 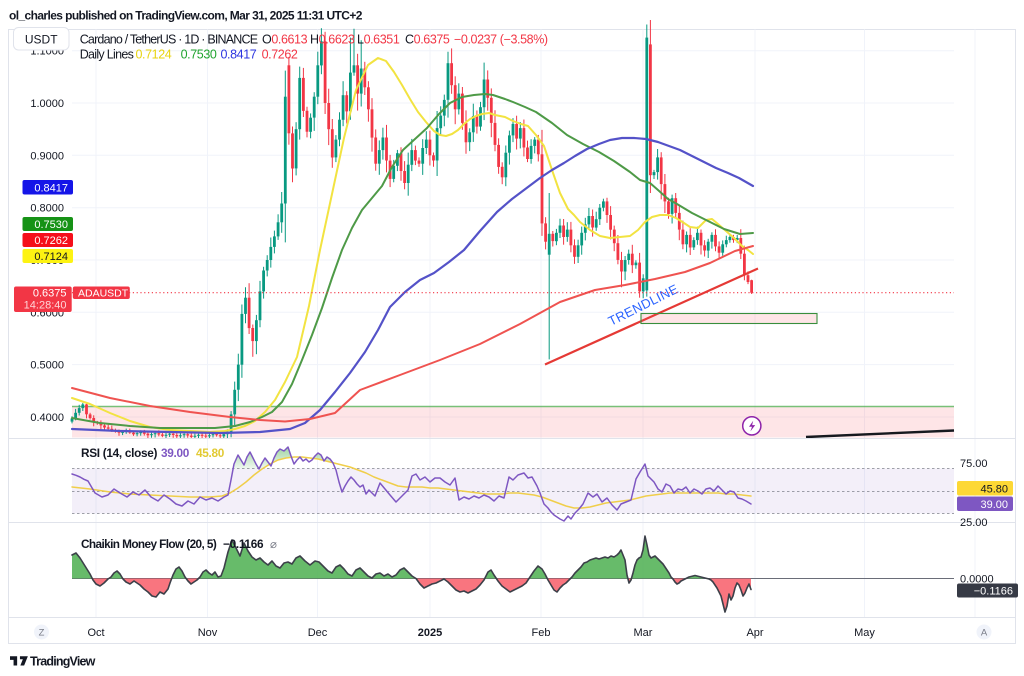 What do you see at coordinates (107, 55) in the screenshot?
I see `svg-text: Daily Lines` at bounding box center [107, 55].